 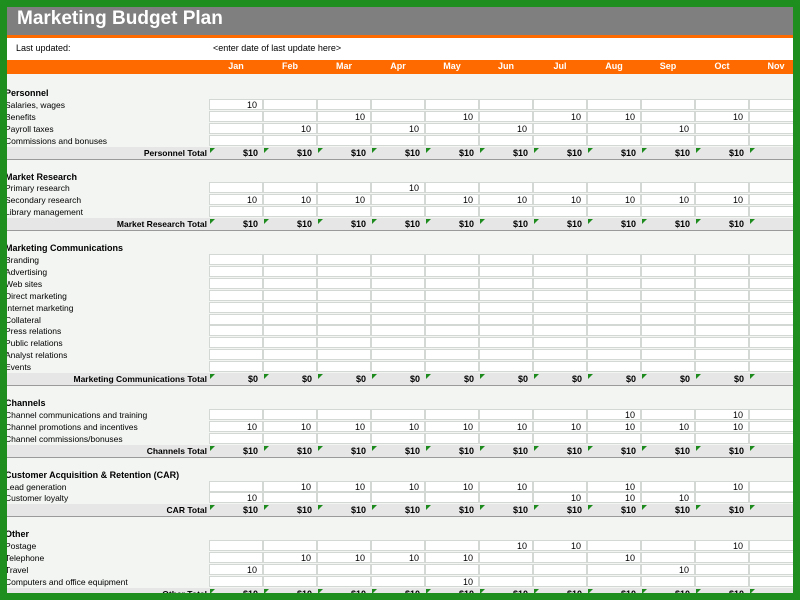 I want to click on total-cell: $0, so click(x=290, y=379).